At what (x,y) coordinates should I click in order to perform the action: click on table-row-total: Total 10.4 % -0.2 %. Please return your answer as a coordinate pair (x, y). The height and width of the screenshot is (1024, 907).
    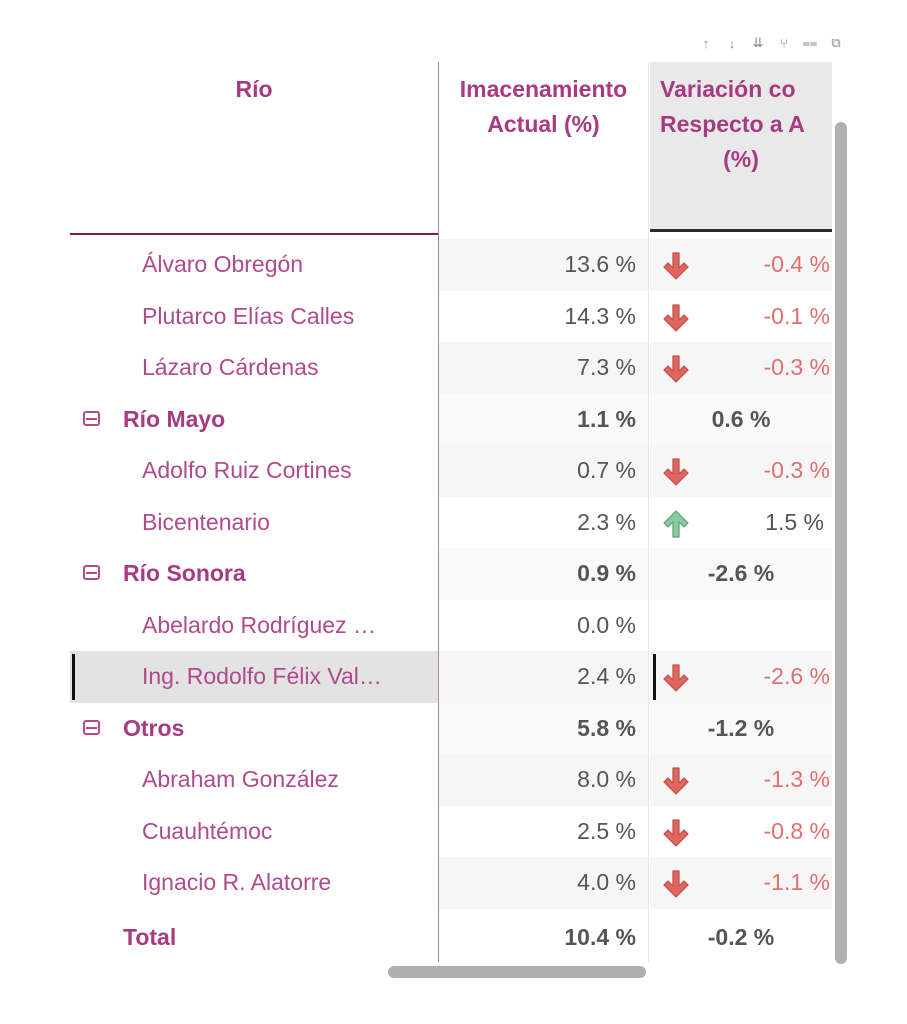
    Looking at the image, I should click on (451, 938).